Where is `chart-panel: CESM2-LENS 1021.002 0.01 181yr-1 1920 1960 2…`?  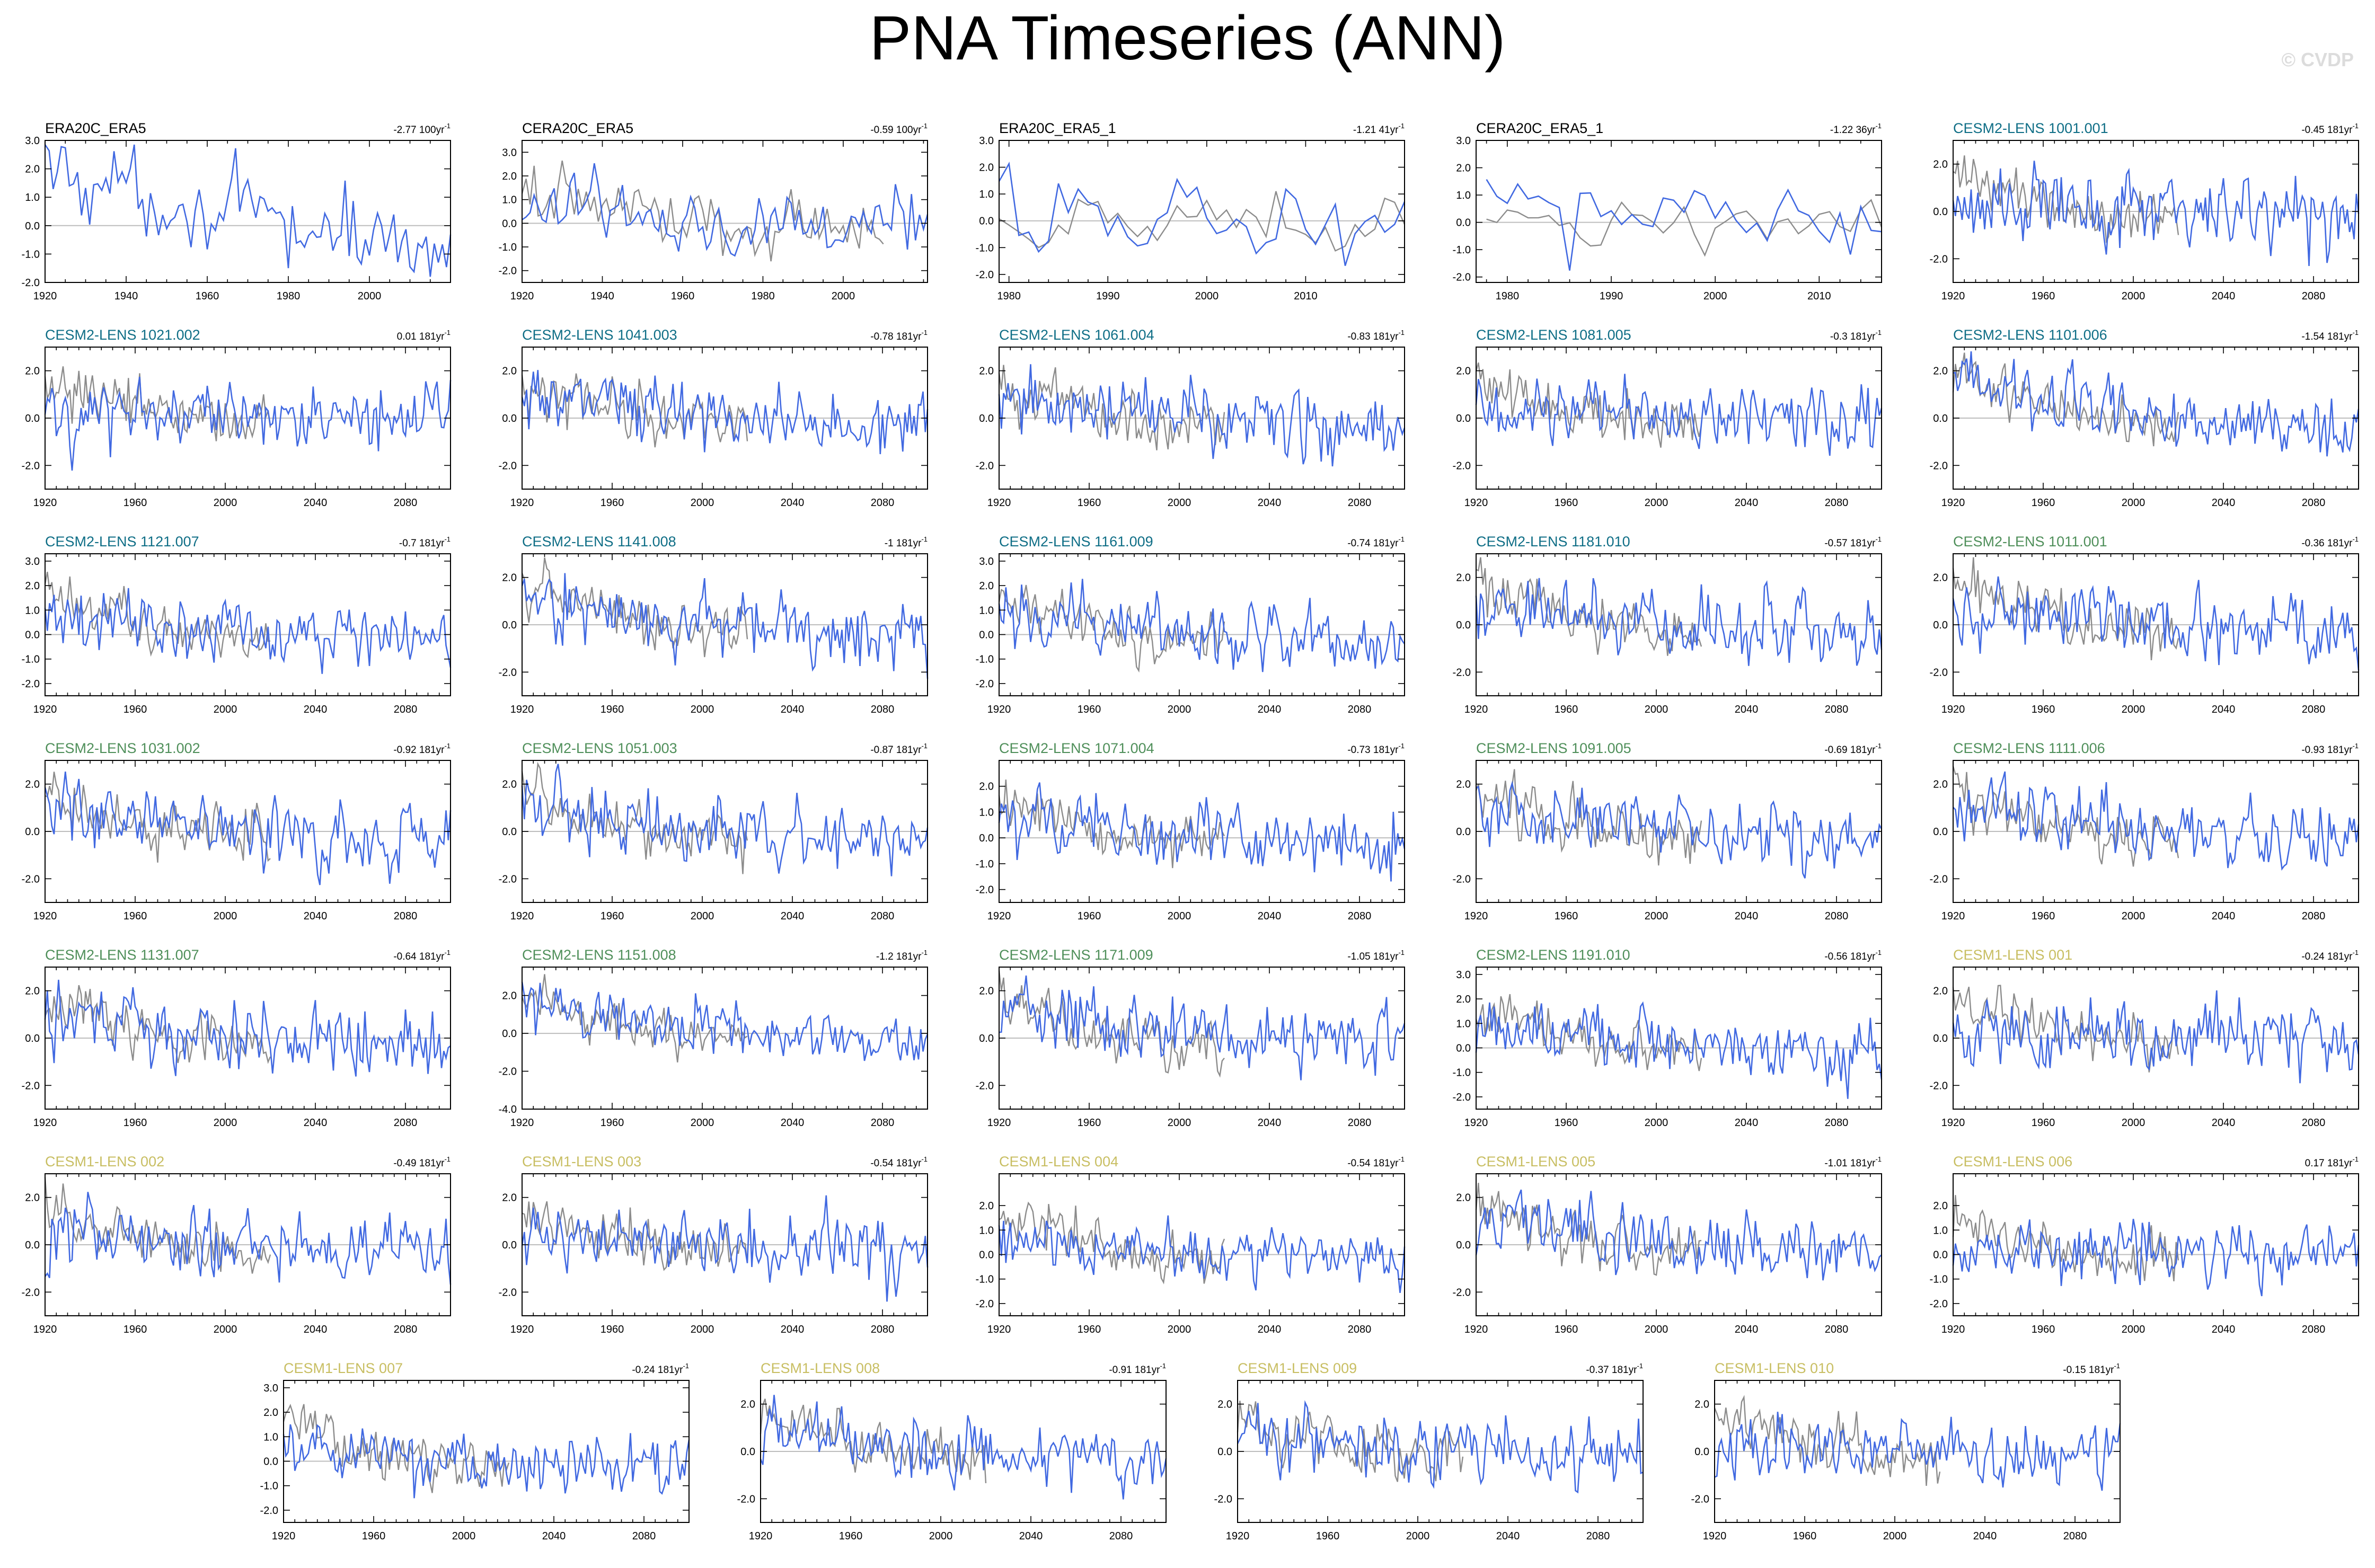
chart-panel: CESM2-LENS 1021.002 0.01 181yr-1 1920 1960 2… is located at coordinates (237, 418).